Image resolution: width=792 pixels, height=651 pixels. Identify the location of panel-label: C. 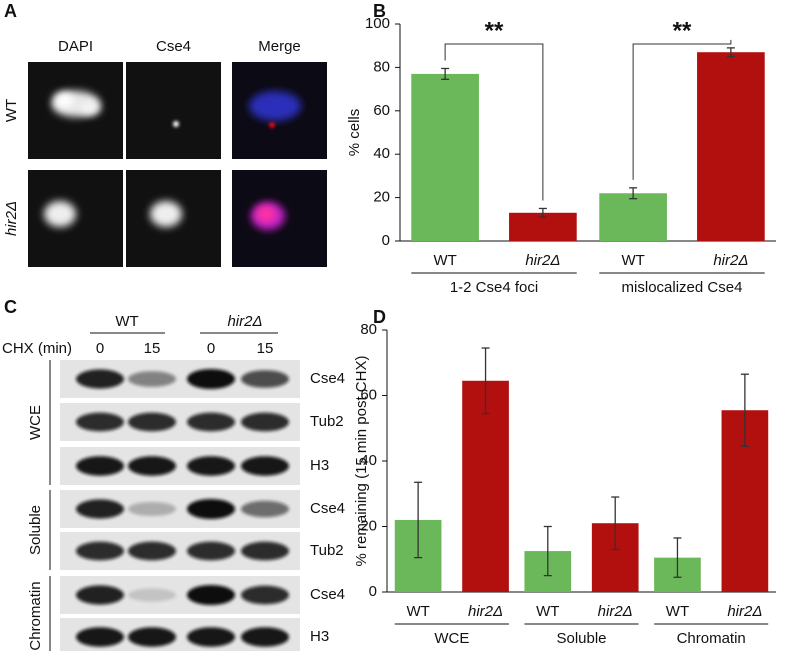
(10, 307).